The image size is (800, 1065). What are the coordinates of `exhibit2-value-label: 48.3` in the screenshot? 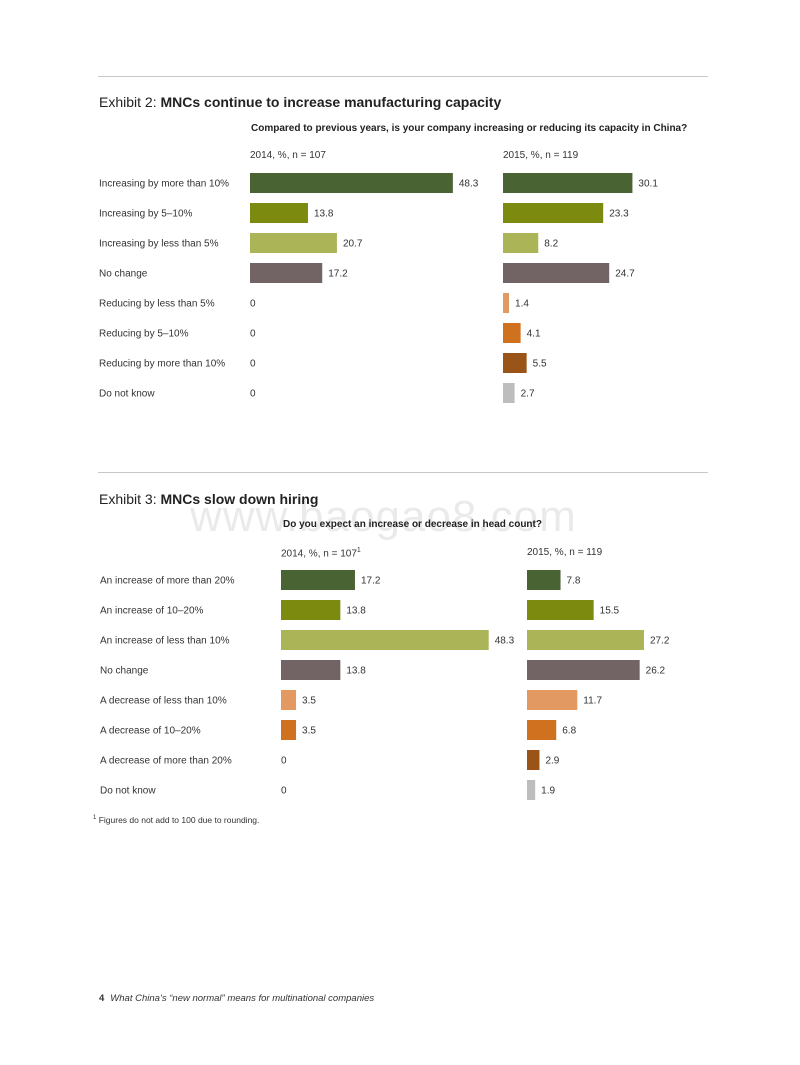 It's located at (469, 184).